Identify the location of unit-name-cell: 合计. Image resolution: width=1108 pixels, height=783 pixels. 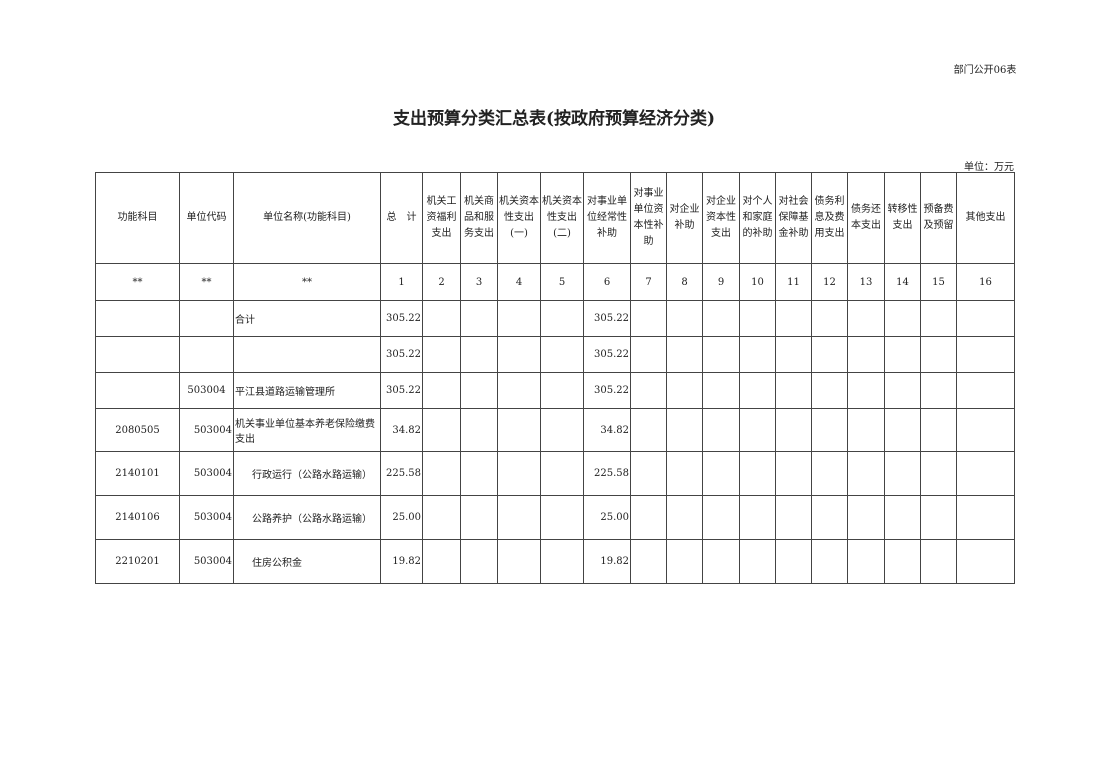
(307, 318).